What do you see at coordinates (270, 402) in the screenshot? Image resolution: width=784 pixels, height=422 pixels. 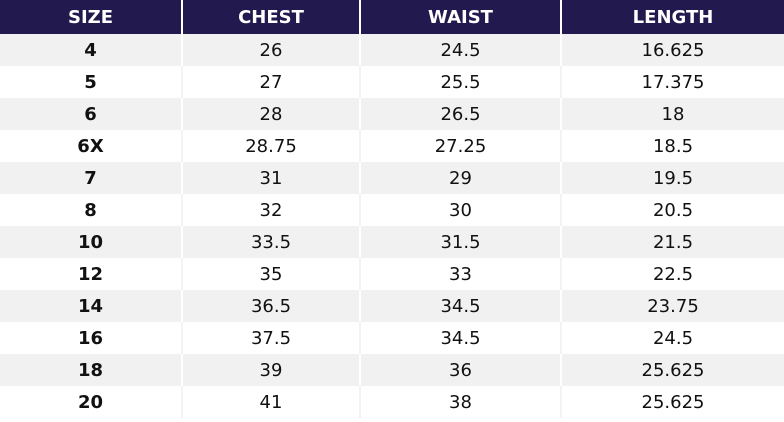 I see `measure-cell: 41` at bounding box center [270, 402].